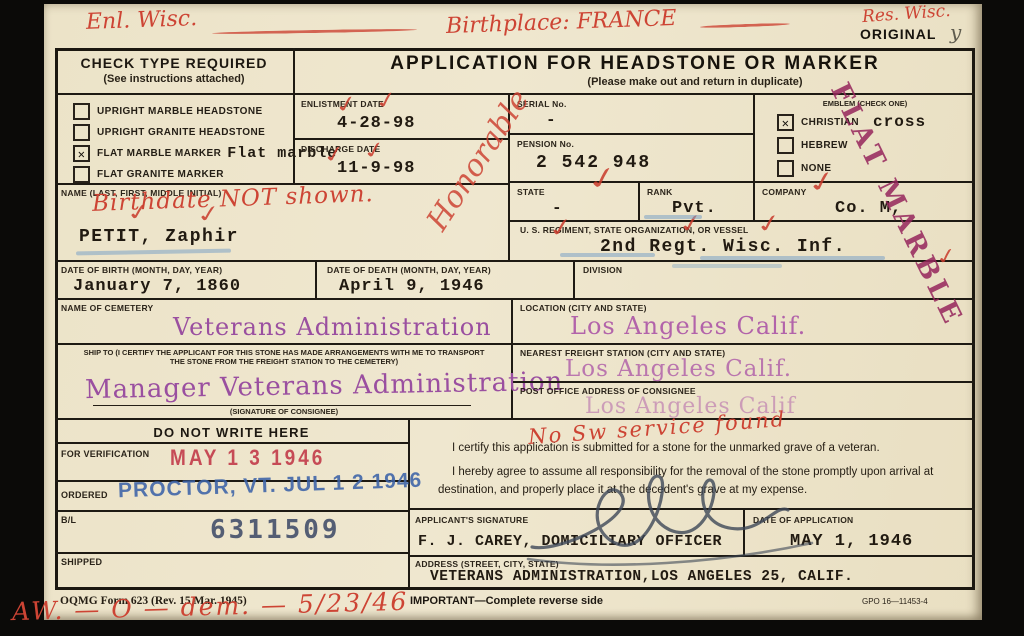 This screenshot has height=636, width=1024. Describe the element at coordinates (157, 286) in the screenshot. I see `field-value: January 7, 1860` at that location.